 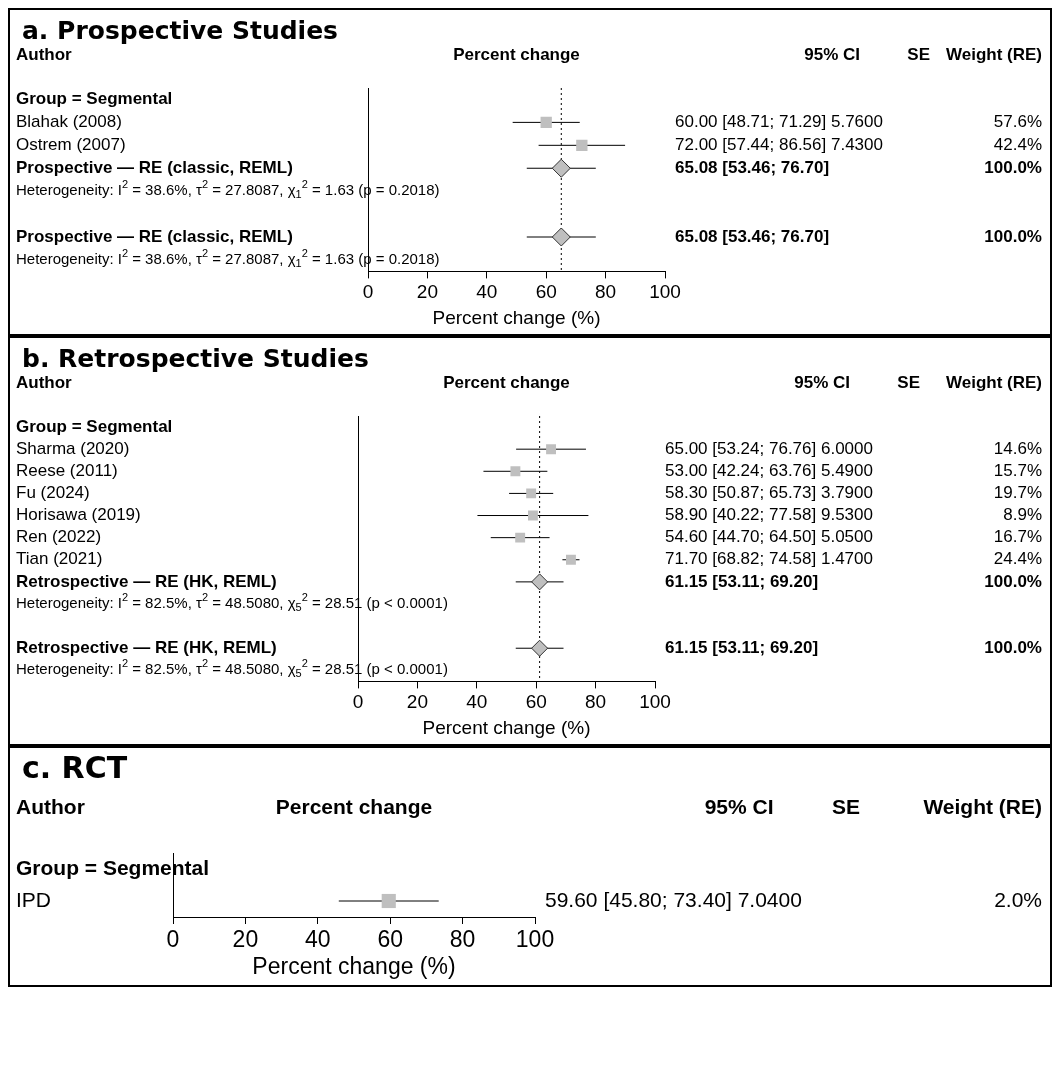 What do you see at coordinates (180, 30) in the screenshot?
I see `chart-title: a. Prospective Studies` at bounding box center [180, 30].